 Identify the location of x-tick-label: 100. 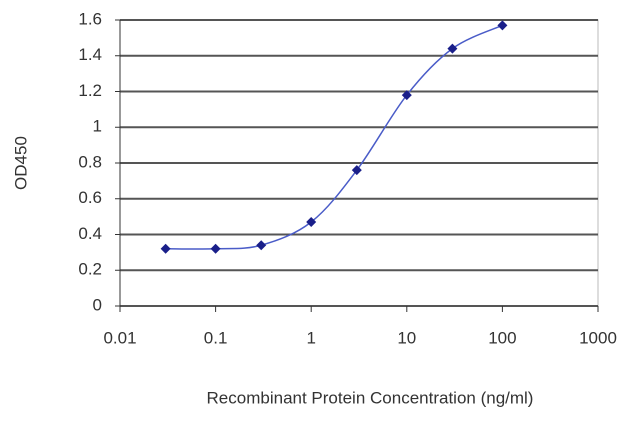
(502, 337).